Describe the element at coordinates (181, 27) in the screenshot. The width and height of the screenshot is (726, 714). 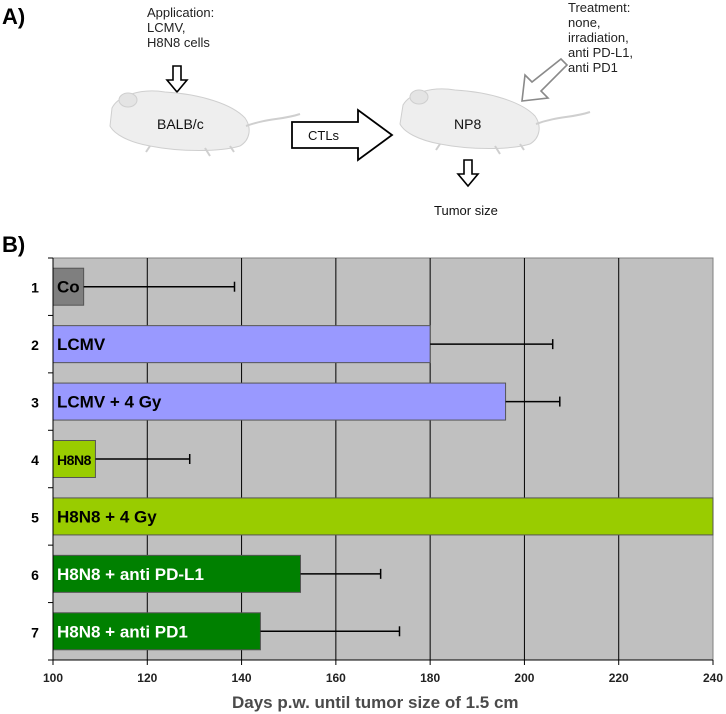
I see `application-note: Application: LCMV, H8N8 cells` at that location.